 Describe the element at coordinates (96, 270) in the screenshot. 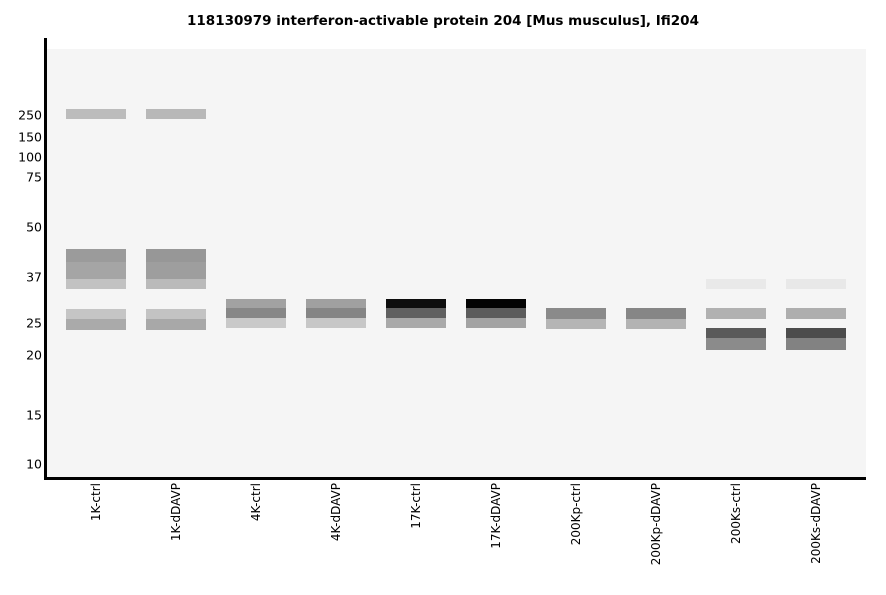

I see `band-1K-ctrl-39kda` at that location.